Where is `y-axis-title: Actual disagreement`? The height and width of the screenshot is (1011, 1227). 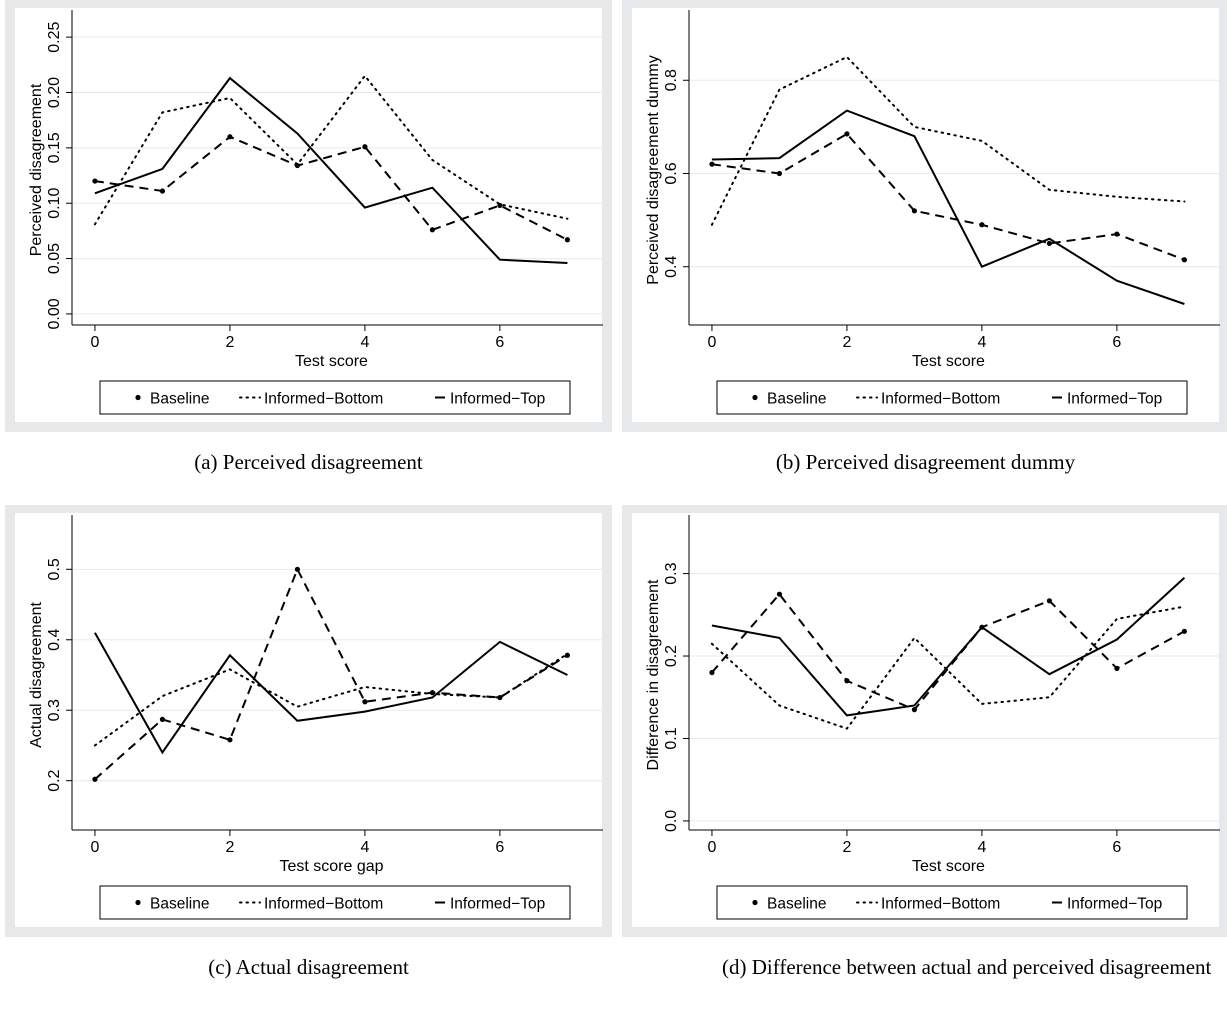
y-axis-title: Actual disagreement is located at coordinates (36, 675).